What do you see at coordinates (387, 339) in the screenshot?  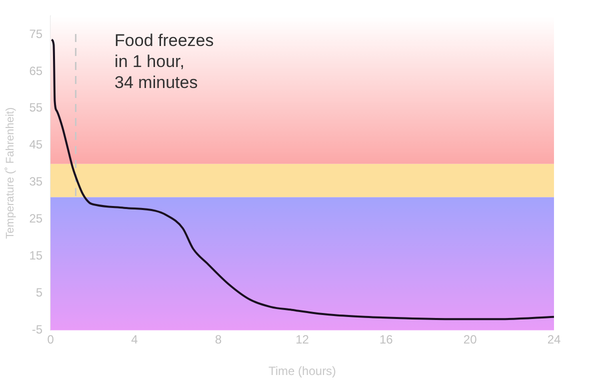 I see `x-tick-label: 16` at bounding box center [387, 339].